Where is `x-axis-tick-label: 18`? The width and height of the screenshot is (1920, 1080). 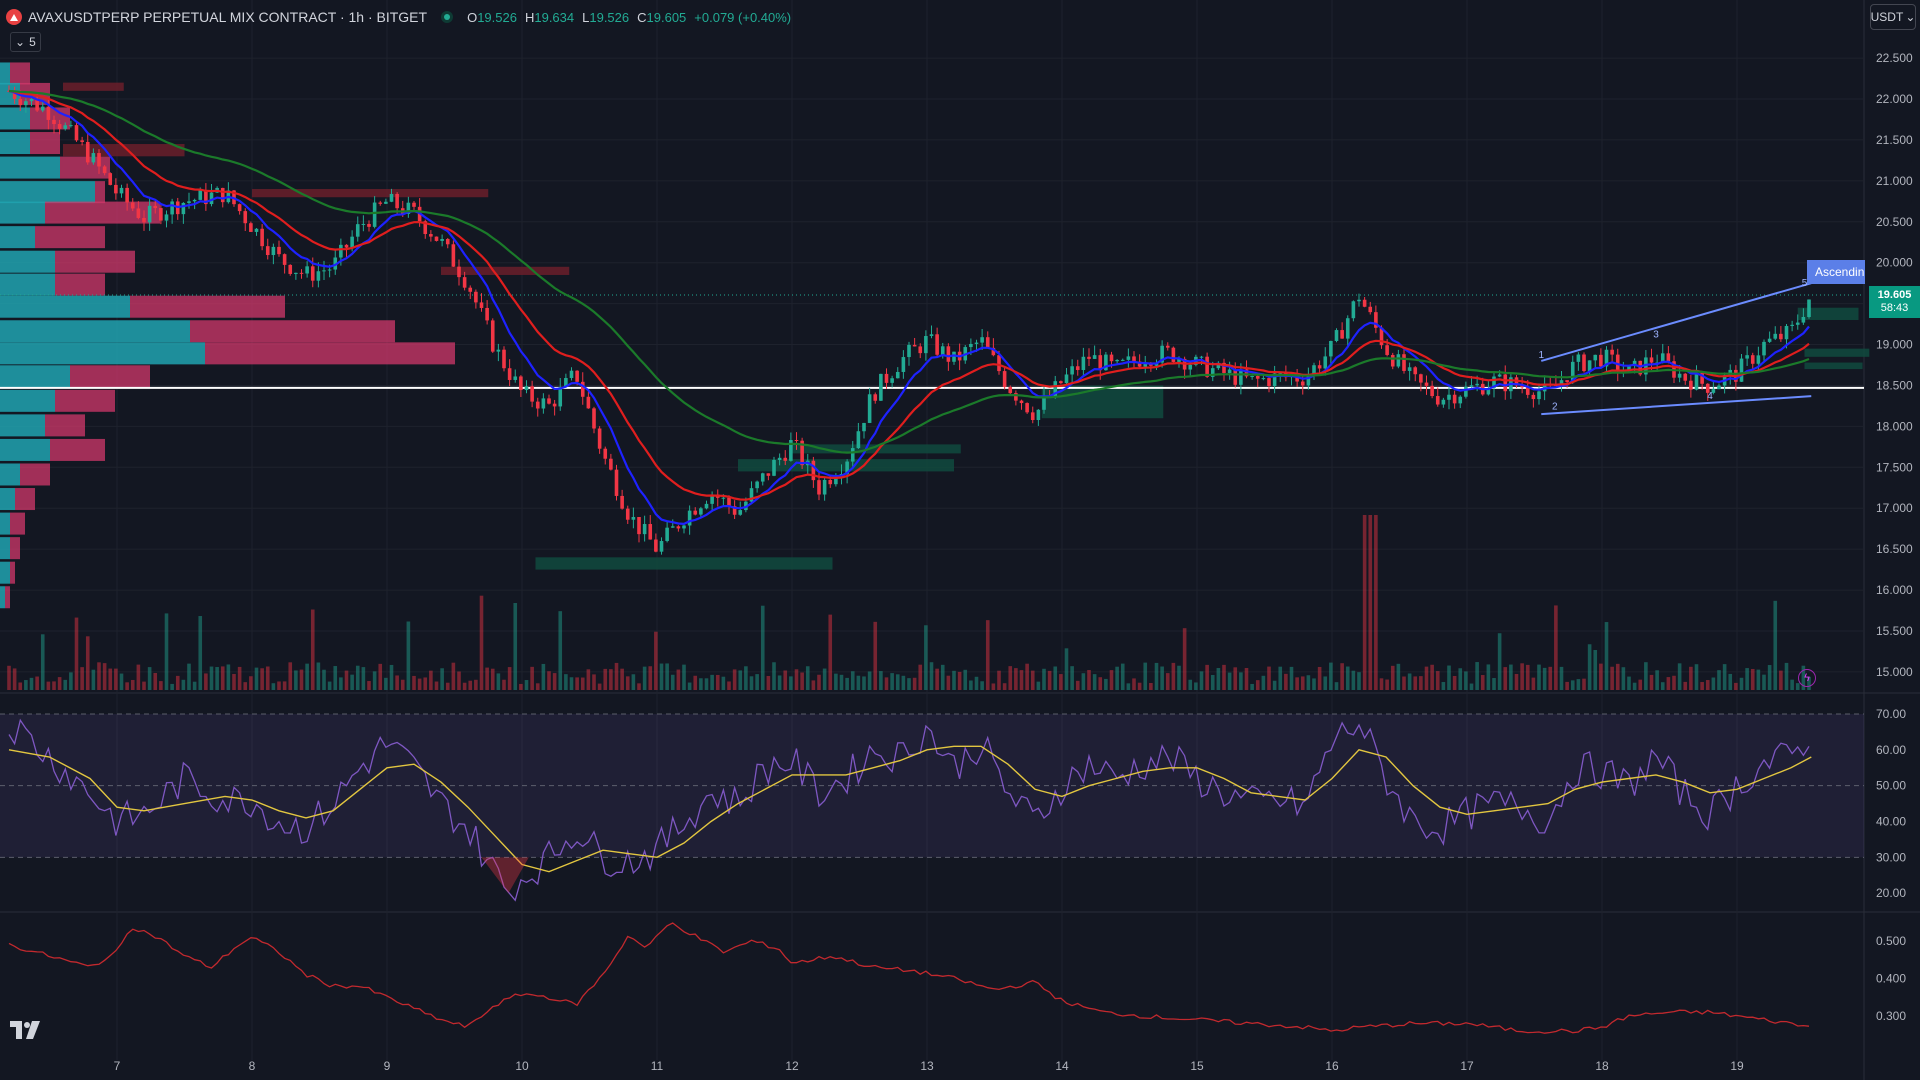 x-axis-tick-label: 18 is located at coordinates (1602, 1066).